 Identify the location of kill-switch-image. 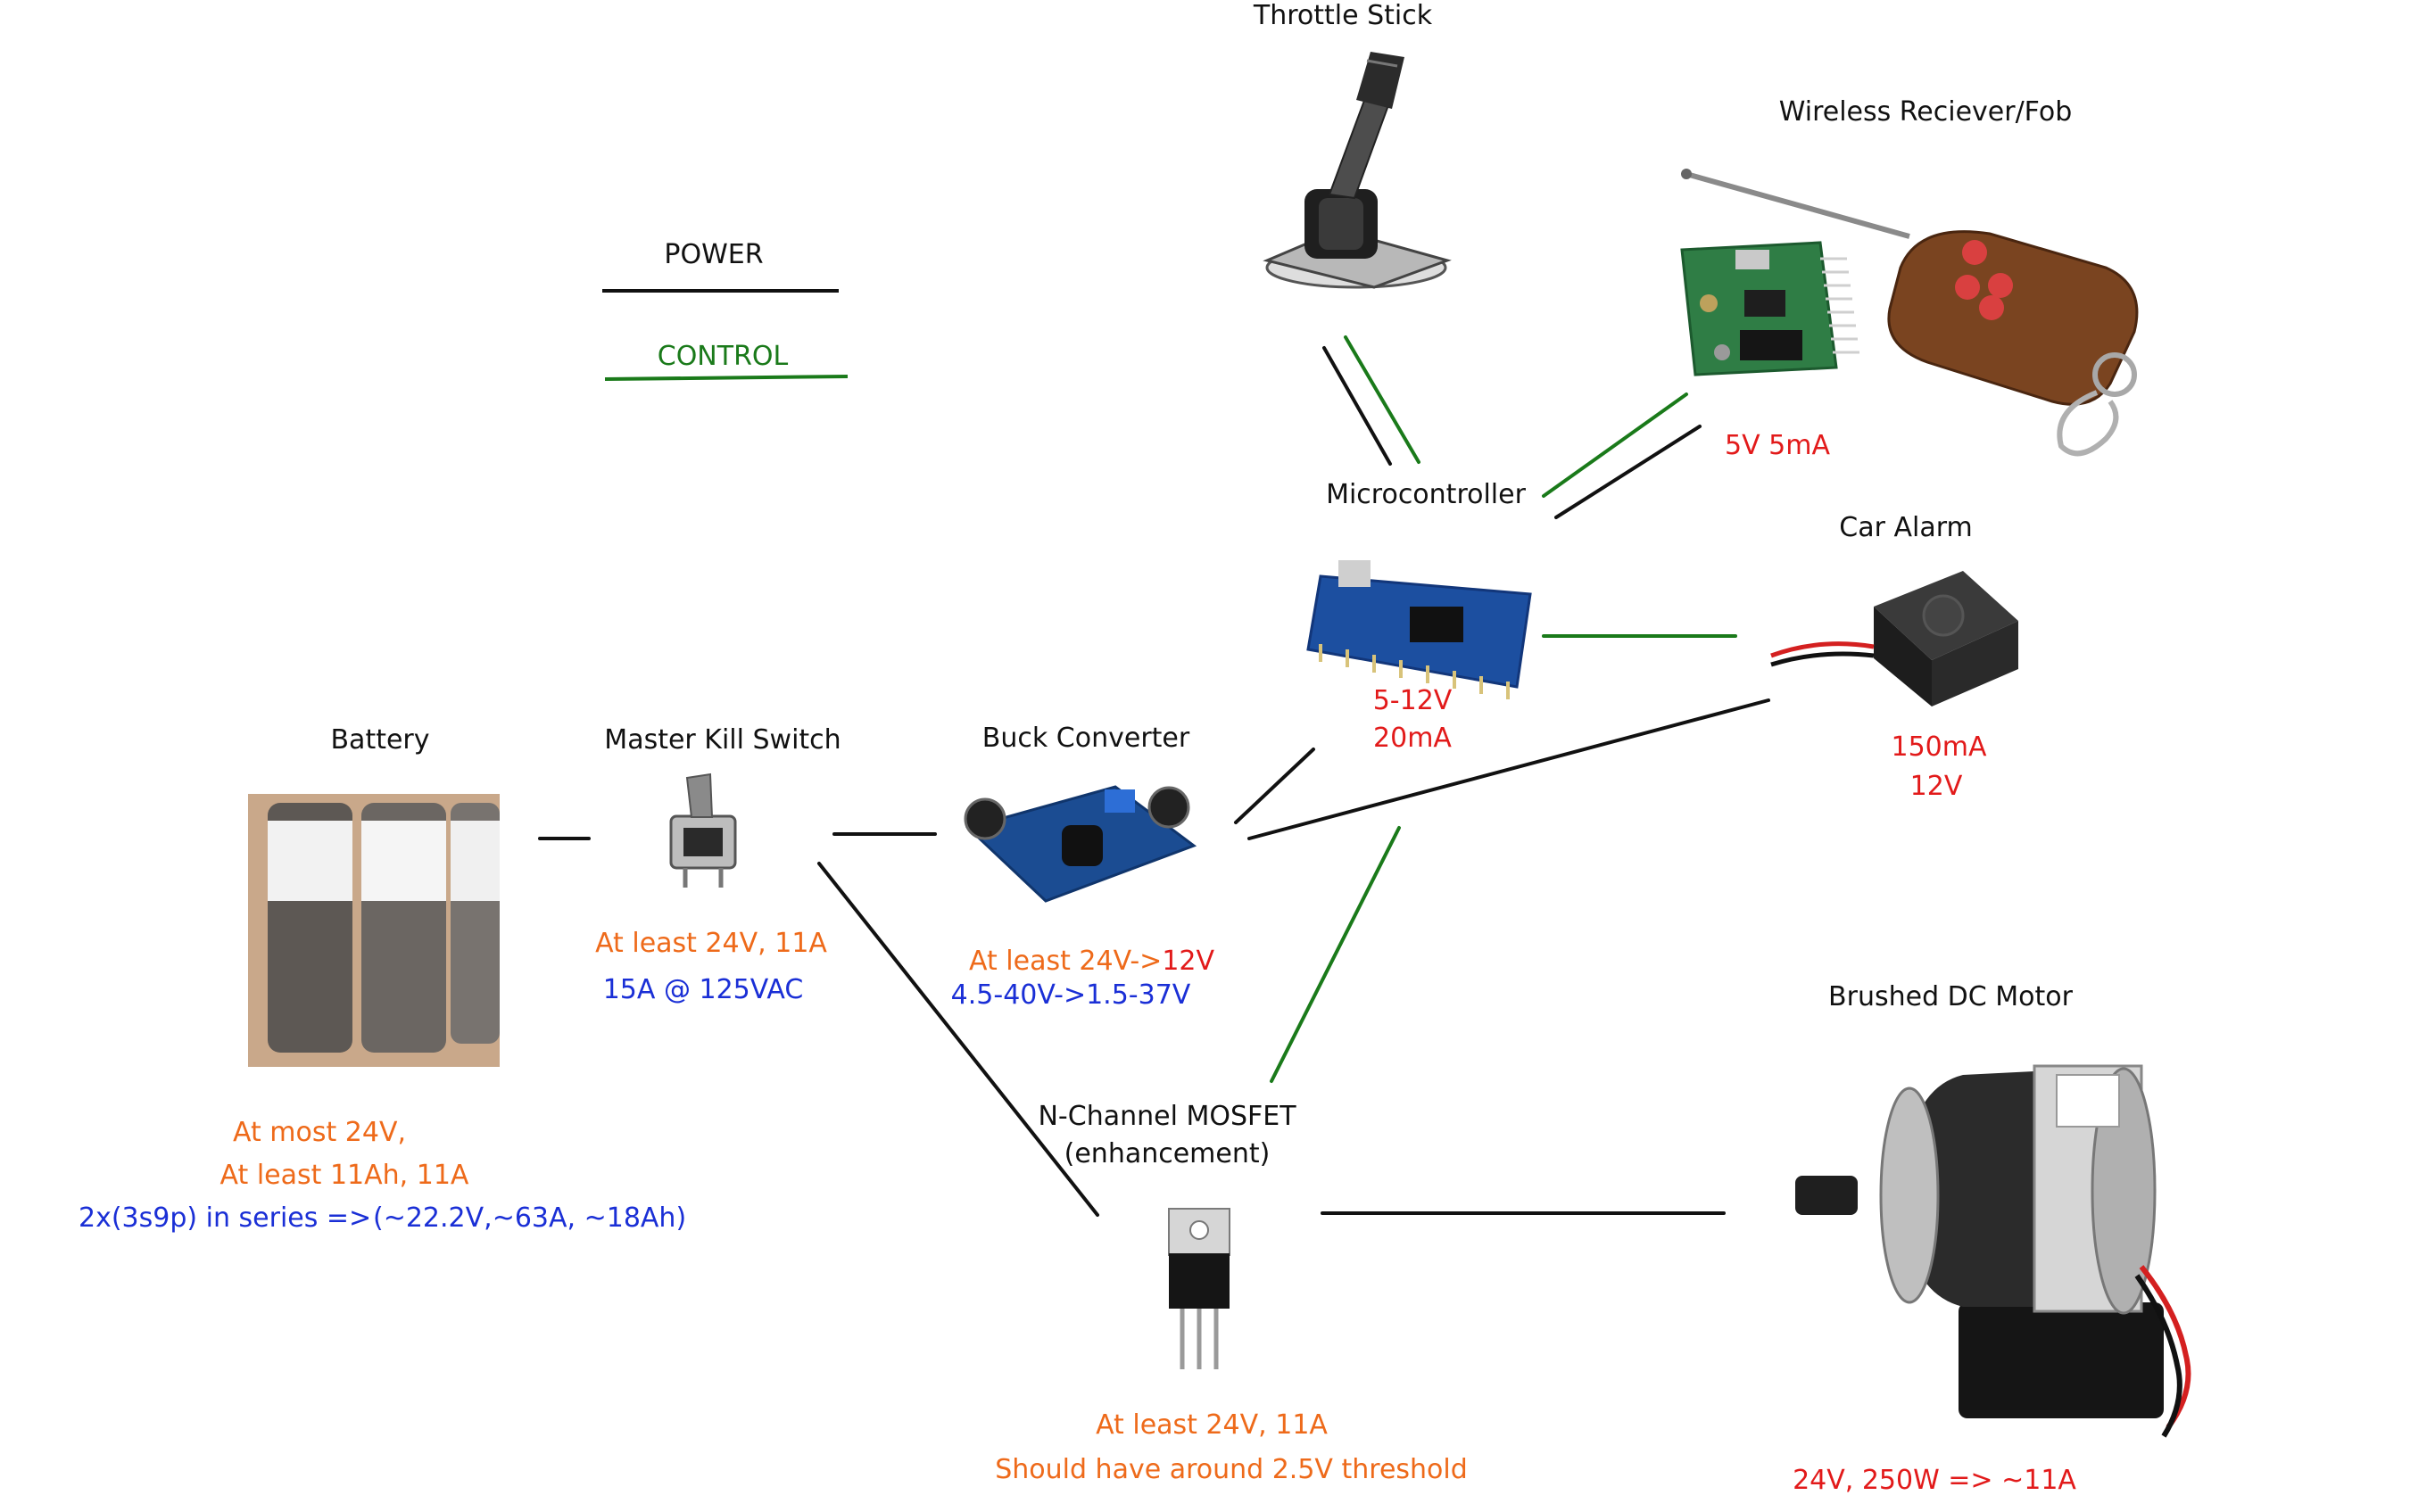
(703, 830).